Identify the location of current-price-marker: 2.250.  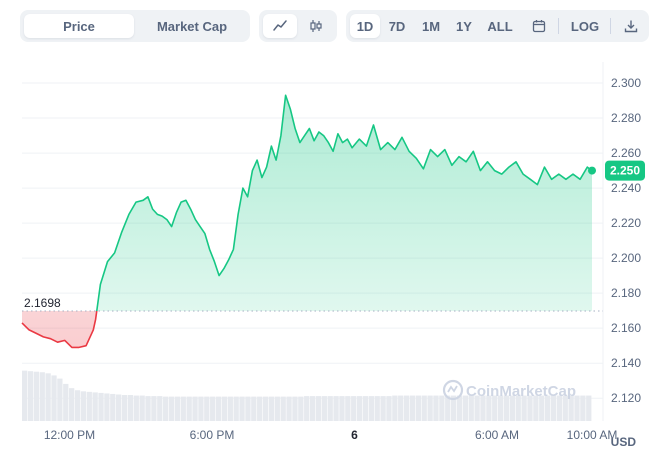
(616, 170).